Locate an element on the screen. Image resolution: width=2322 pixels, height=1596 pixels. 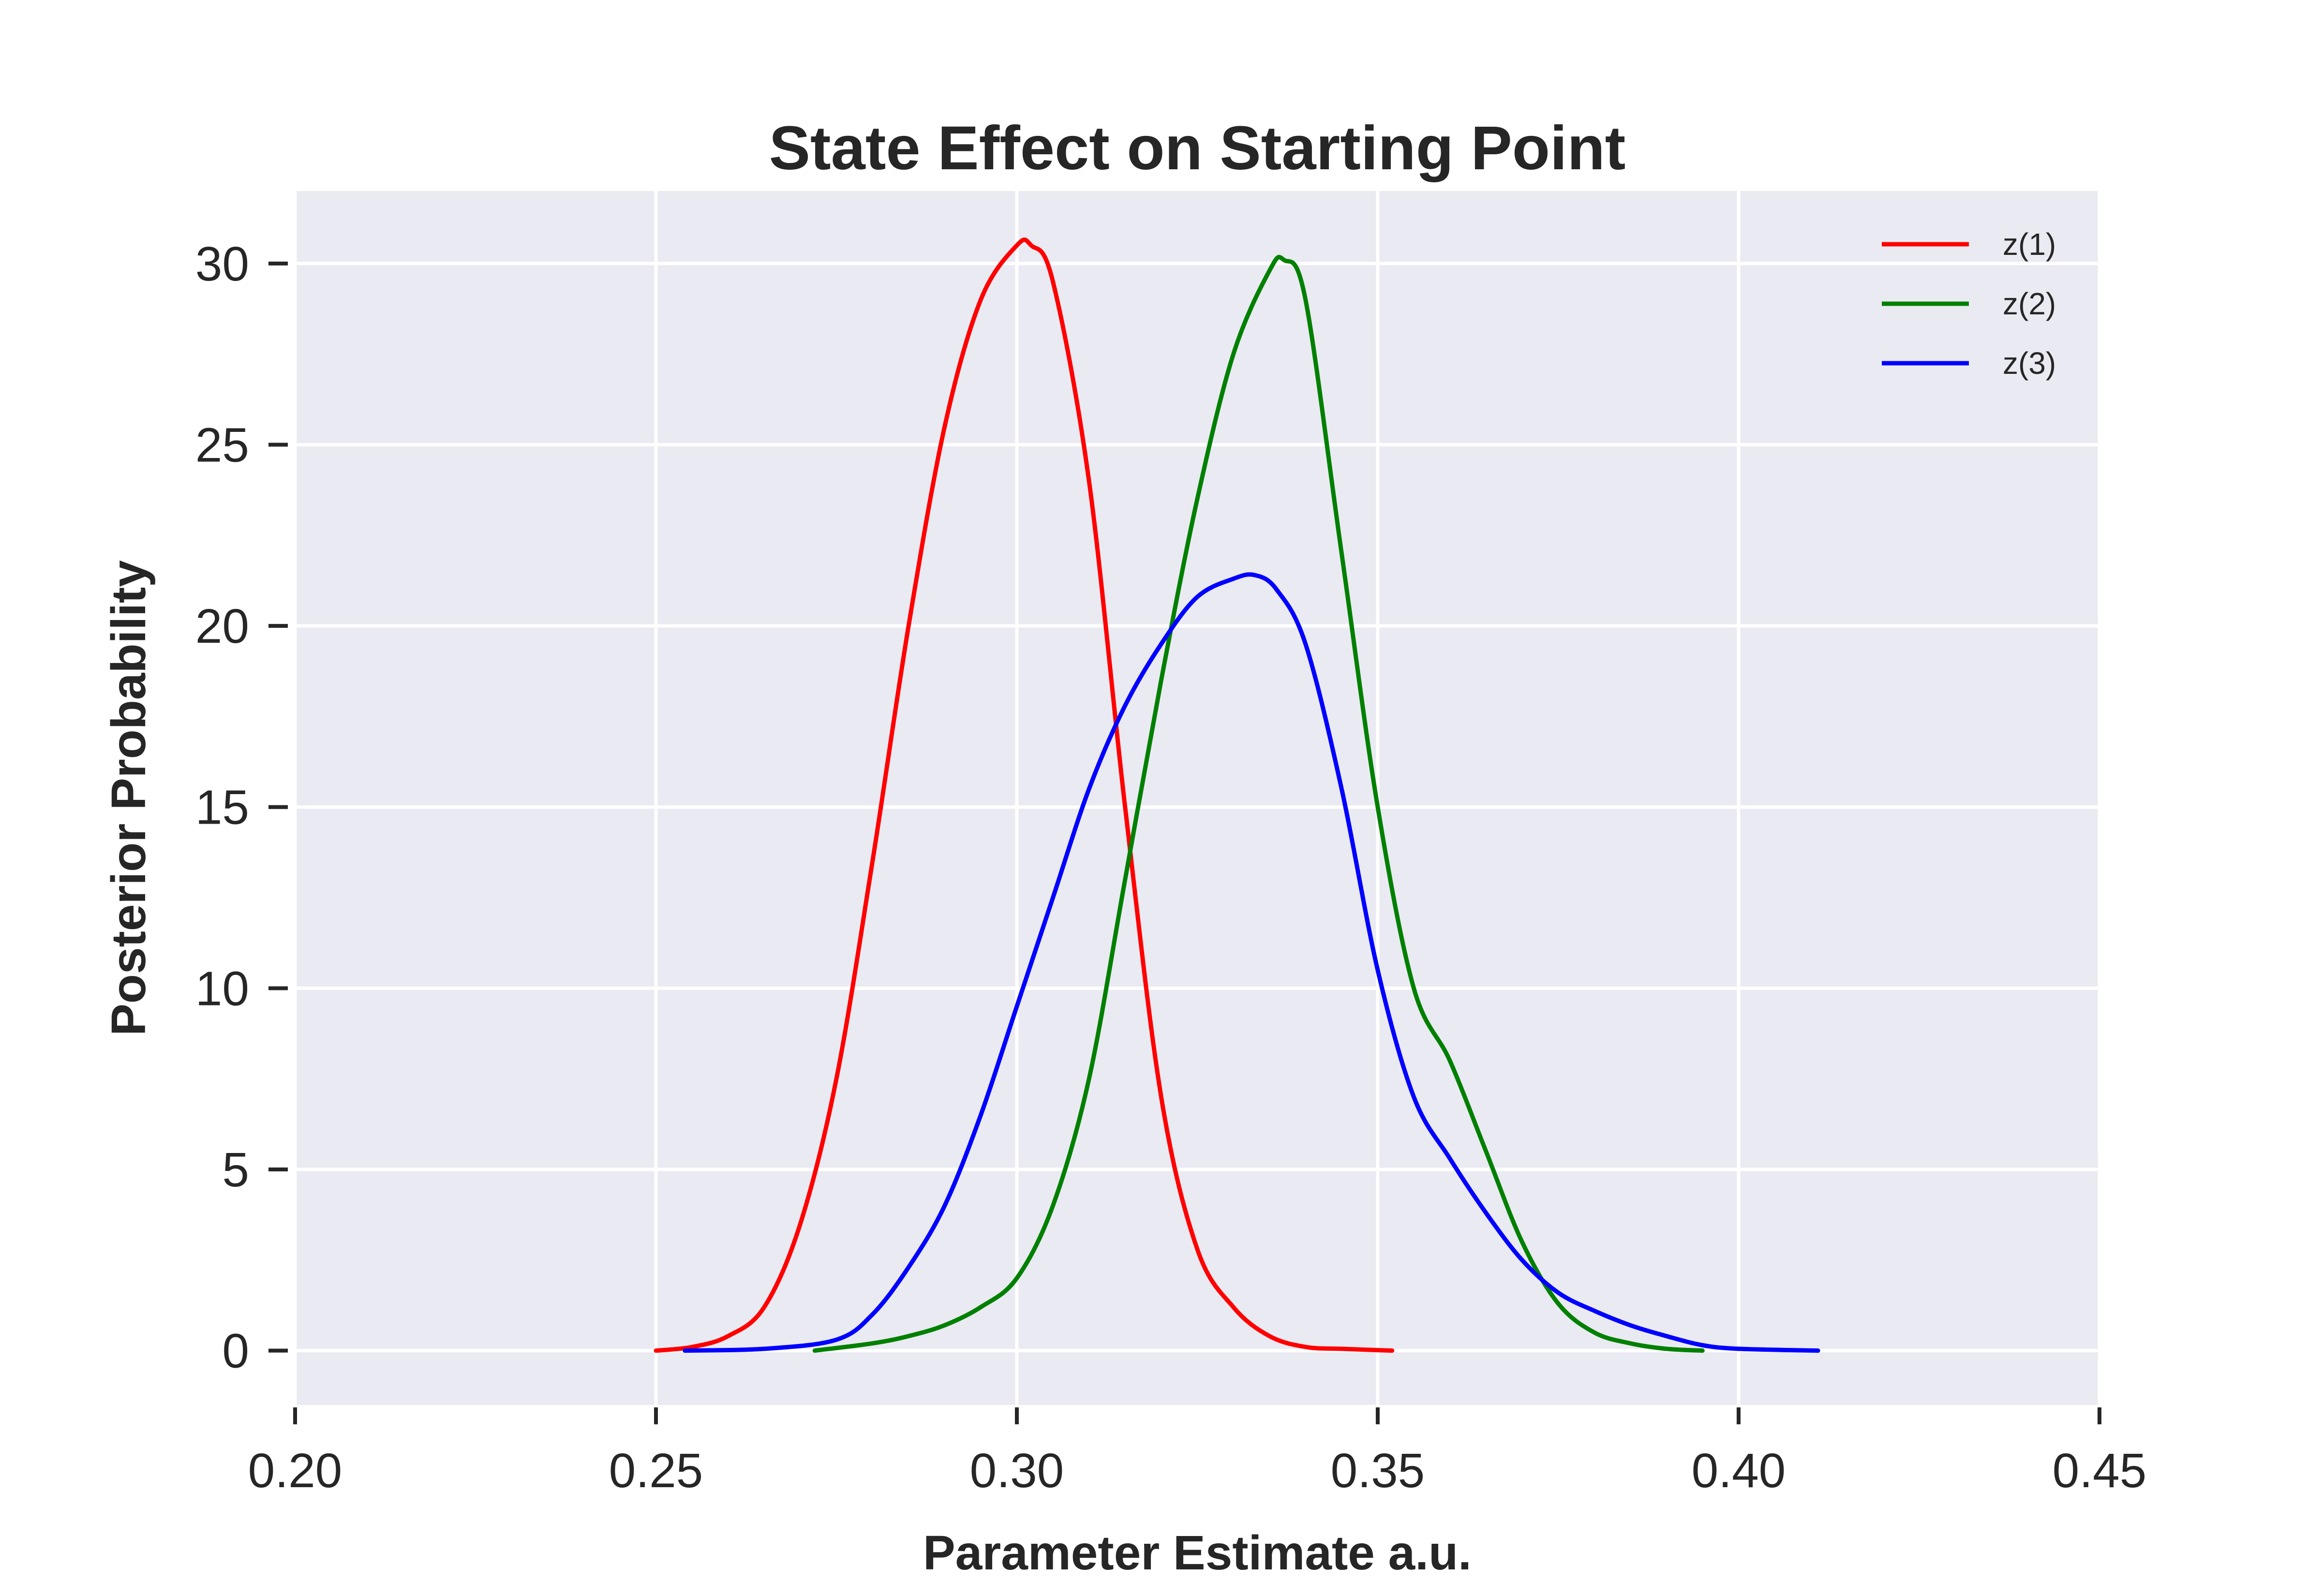
y-tick-label: 20 is located at coordinates (222, 626).